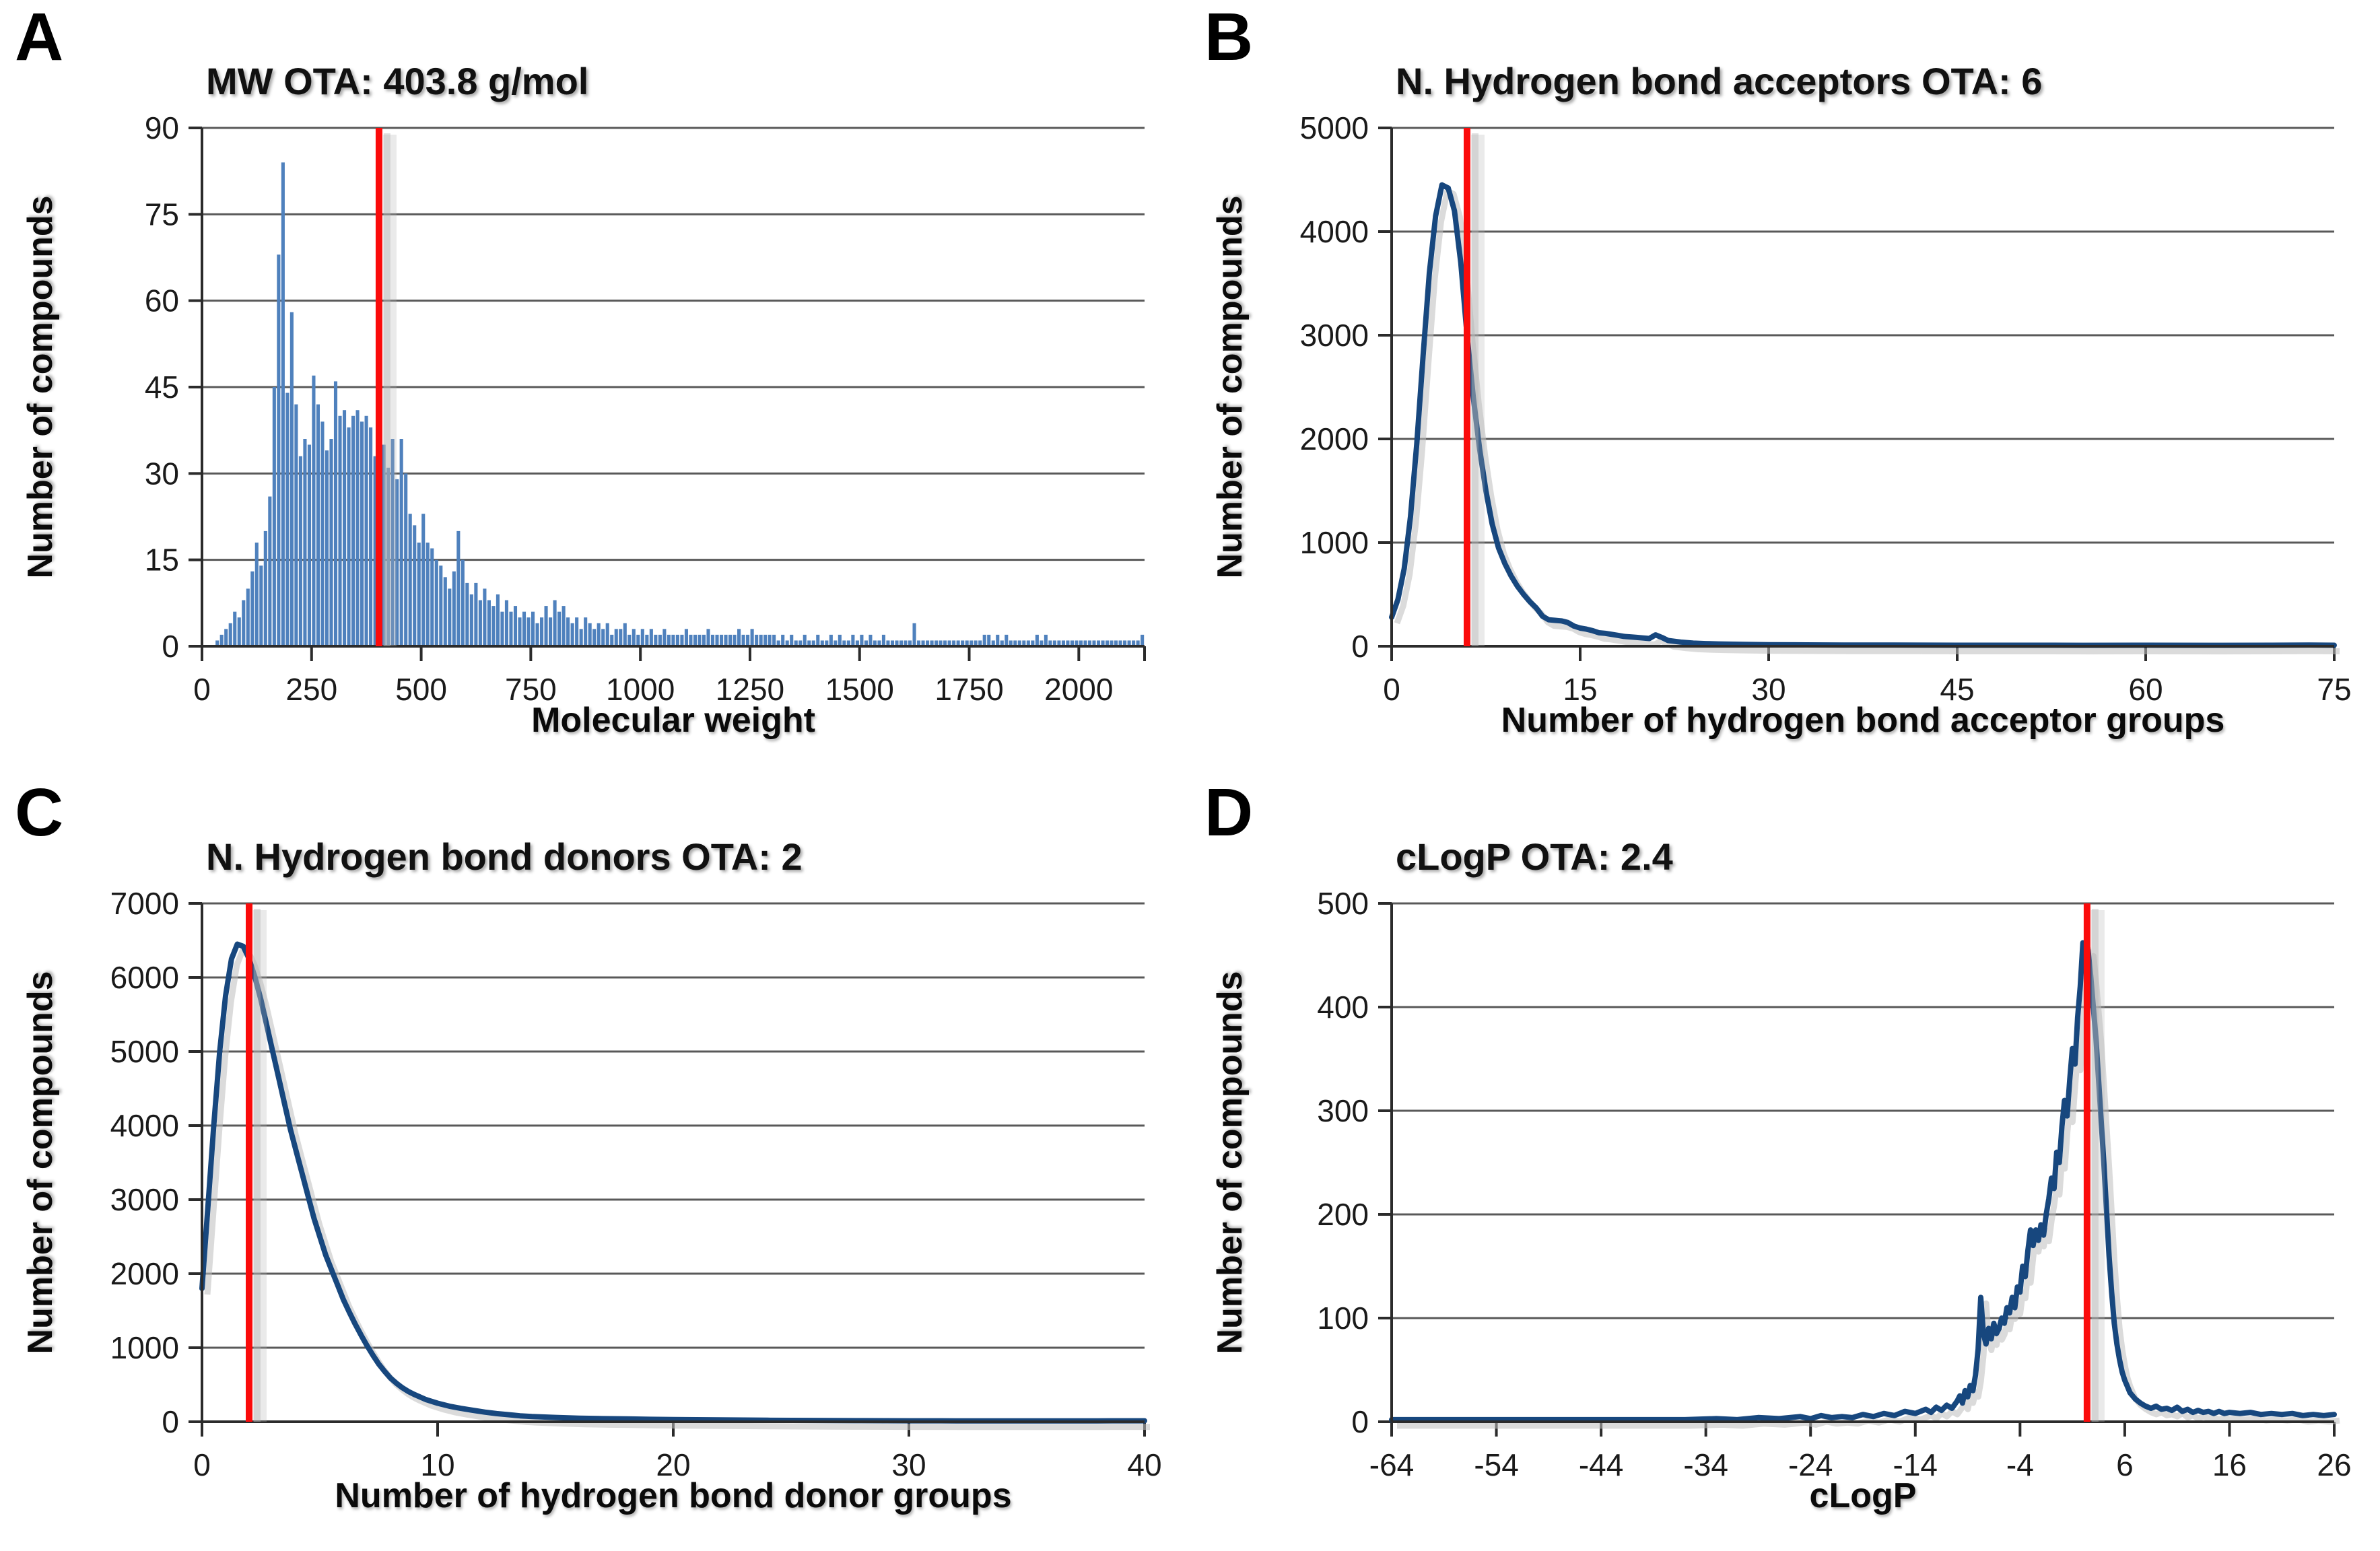 Image resolution: width=2380 pixels, height=1551 pixels. What do you see at coordinates (1343, 1318) in the screenshot?
I see `y-tick-label: 100` at bounding box center [1343, 1318].